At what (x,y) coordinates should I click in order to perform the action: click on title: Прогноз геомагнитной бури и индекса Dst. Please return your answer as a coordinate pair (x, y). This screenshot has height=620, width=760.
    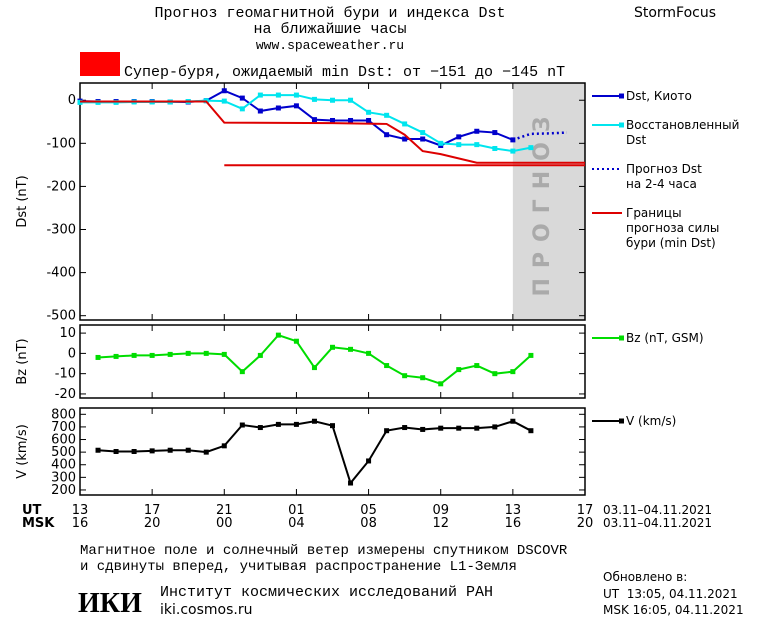
    Looking at the image, I should click on (329, 13).